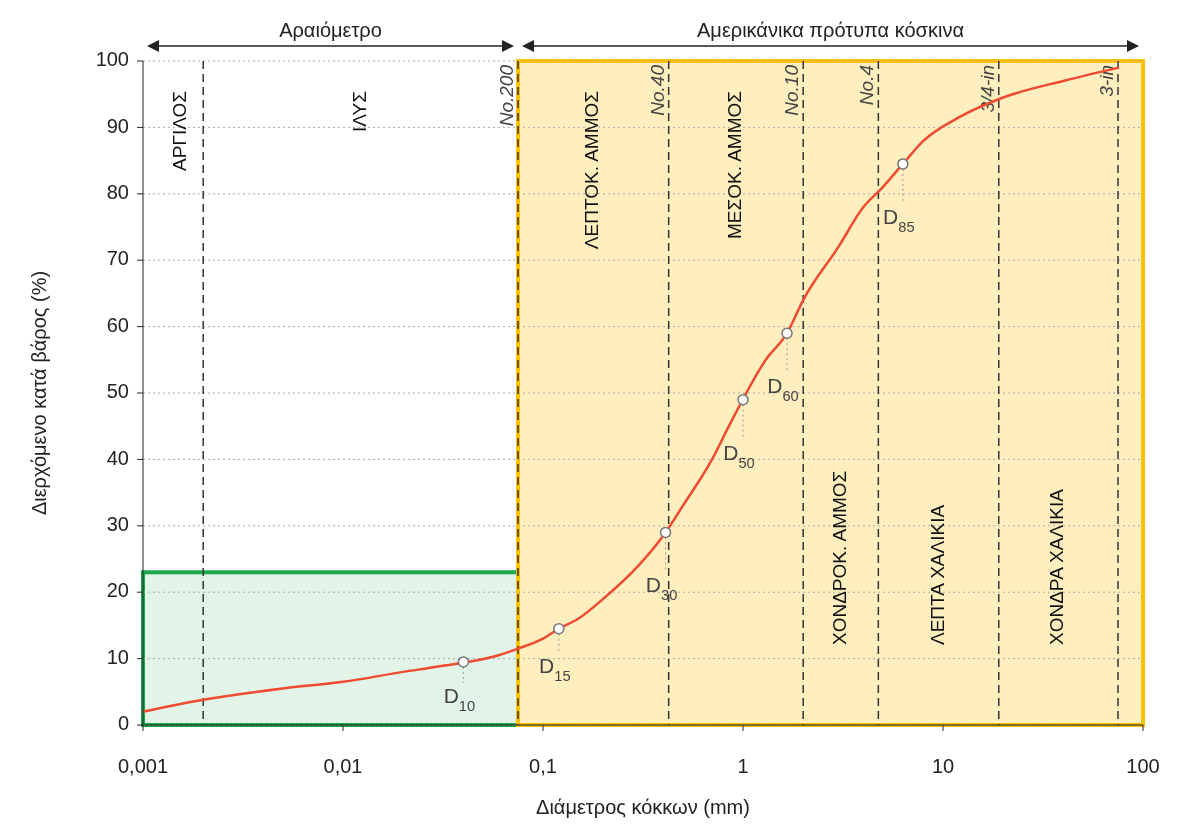 The width and height of the screenshot is (1186, 828). Describe the element at coordinates (867, 85) in the screenshot. I see `ref-line-label: No.4` at that location.